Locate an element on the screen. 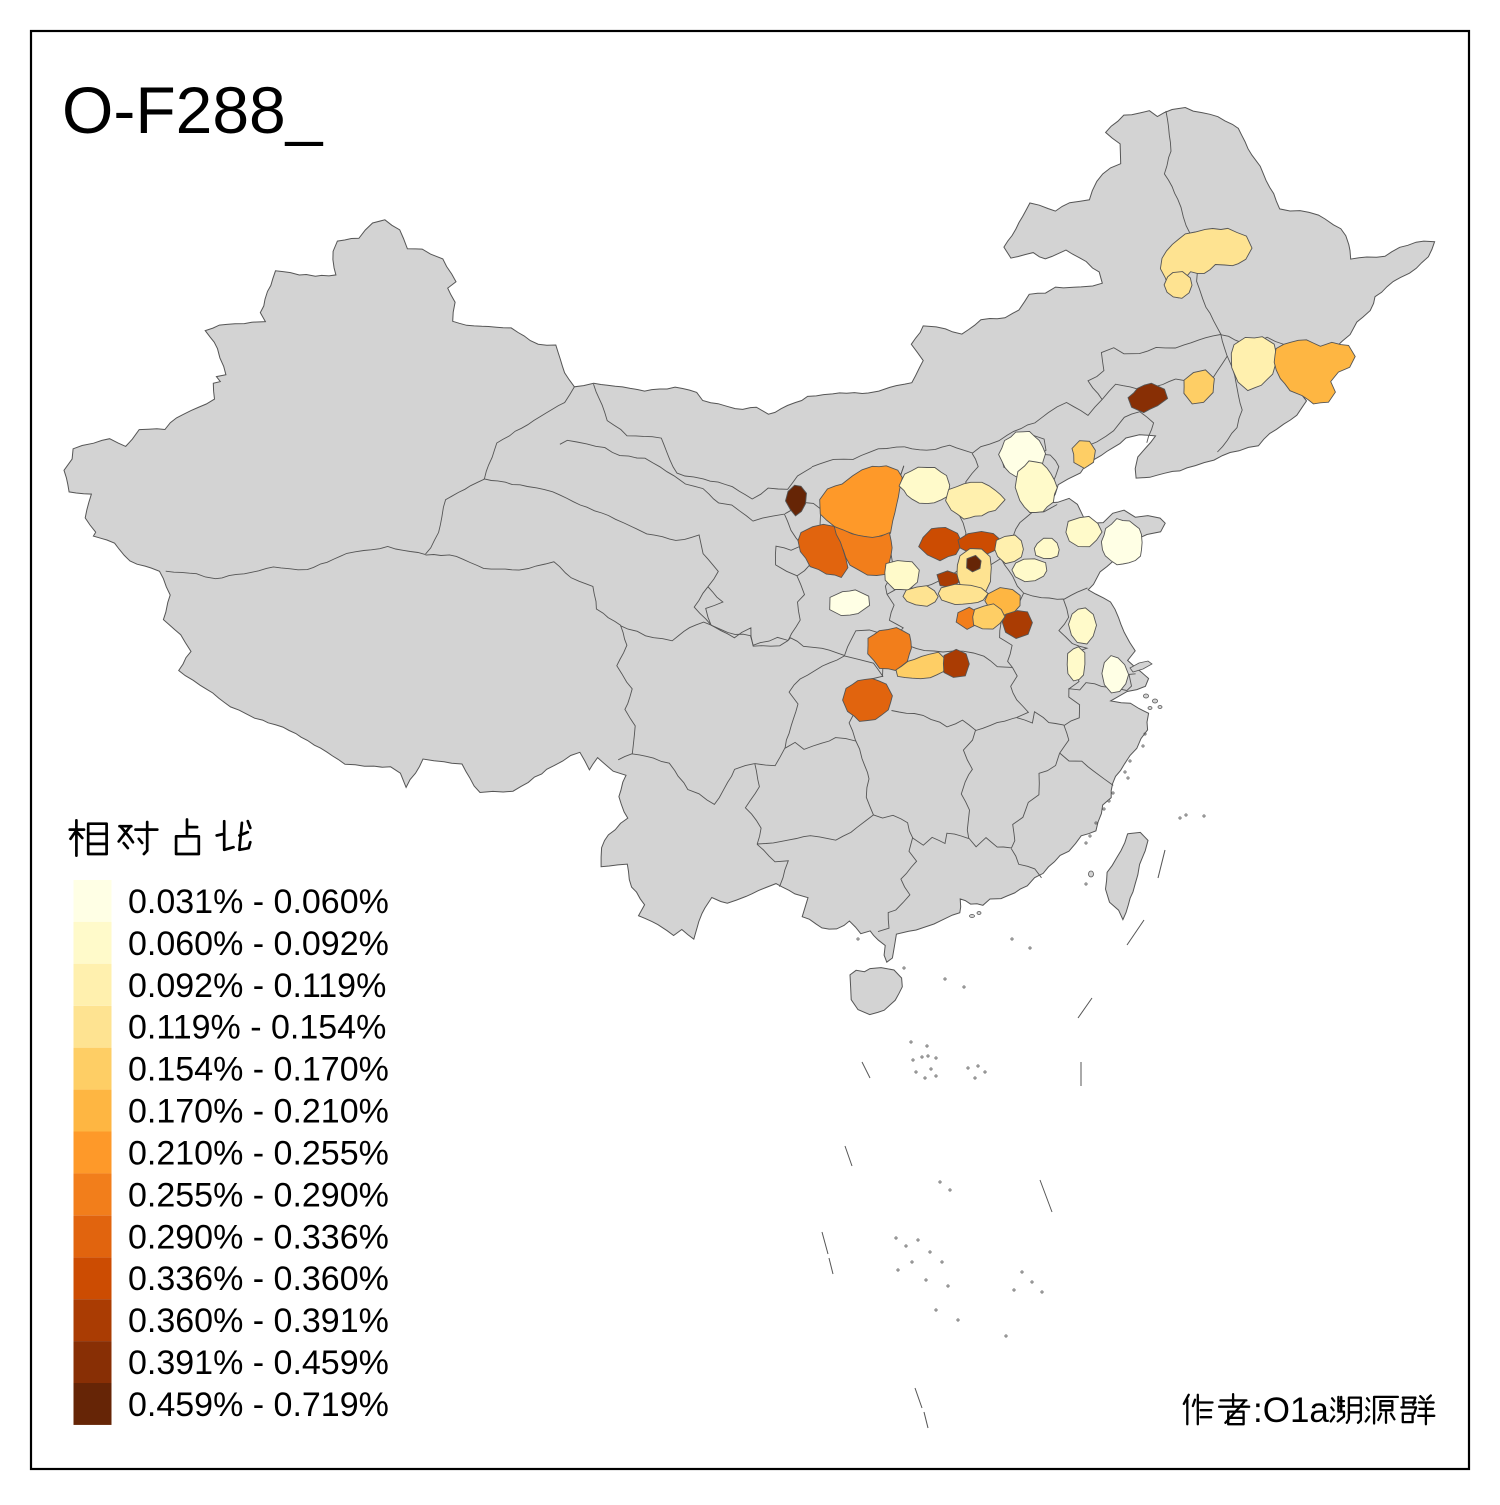 This screenshot has height=1505, width=1500. svg-text: 0.255% - 0.290% is located at coordinates (258, 1195).